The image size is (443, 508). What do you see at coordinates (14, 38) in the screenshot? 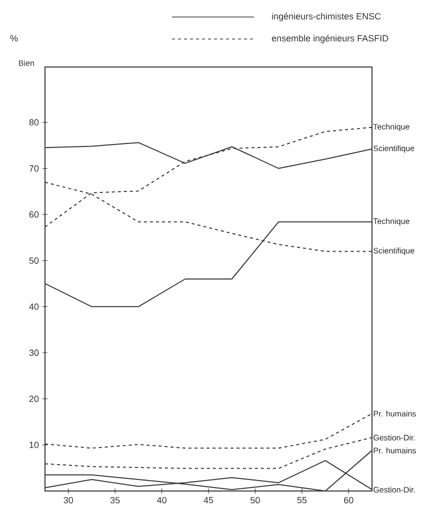
I see `y-axis-title: %` at bounding box center [14, 38].